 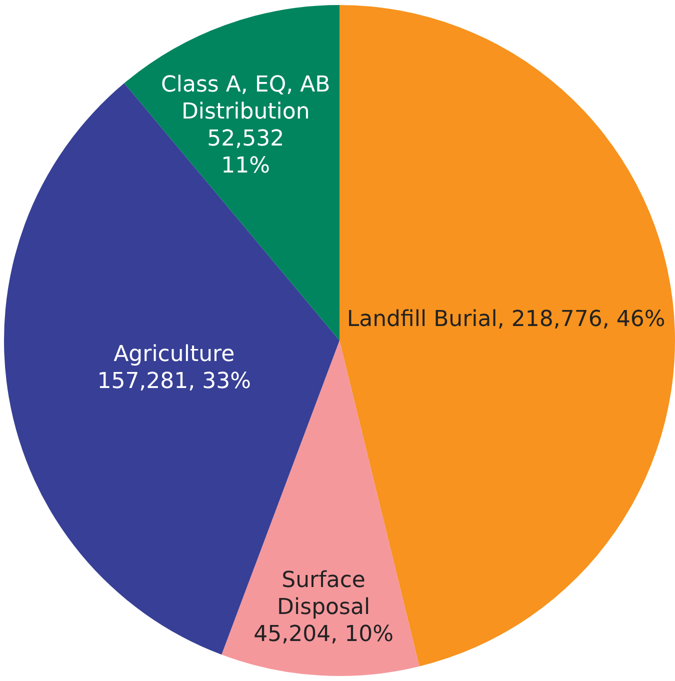 What do you see at coordinates (324, 635) in the screenshot?
I see `data-label: 45,204, 10%` at bounding box center [324, 635].